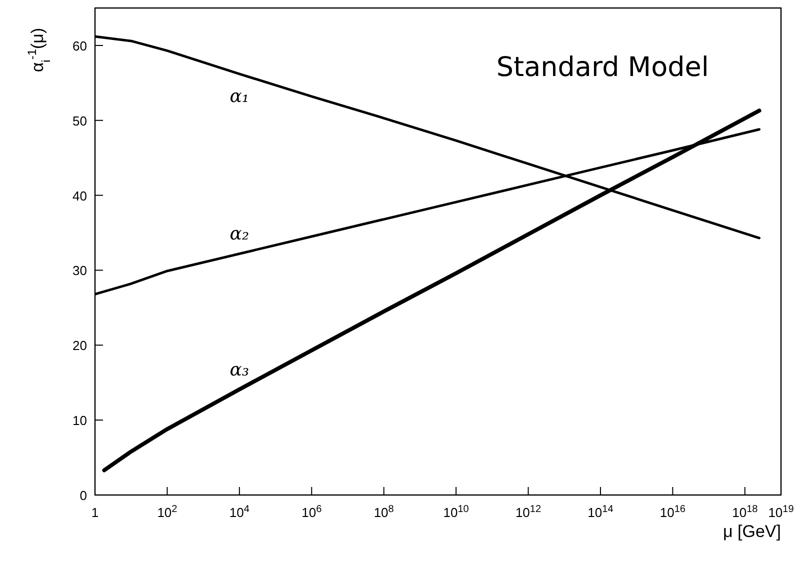  Describe the element at coordinates (240, 369) in the screenshot. I see `series-label: α₃` at that location.